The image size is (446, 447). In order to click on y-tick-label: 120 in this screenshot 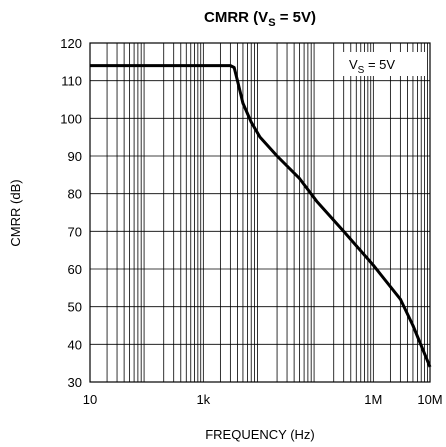, I will do `click(71, 43)`.